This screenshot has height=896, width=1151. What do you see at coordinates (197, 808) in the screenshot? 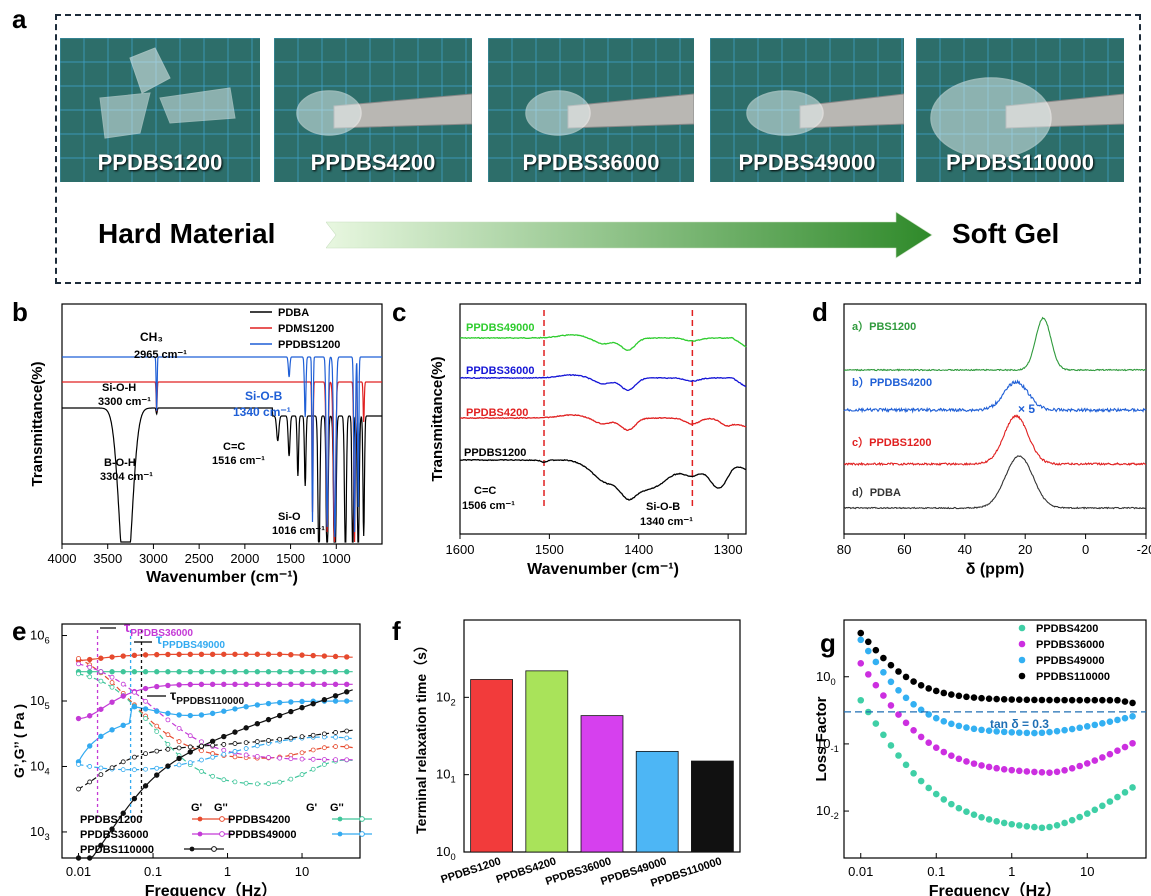
I see `legend-header: G'` at bounding box center [197, 808].